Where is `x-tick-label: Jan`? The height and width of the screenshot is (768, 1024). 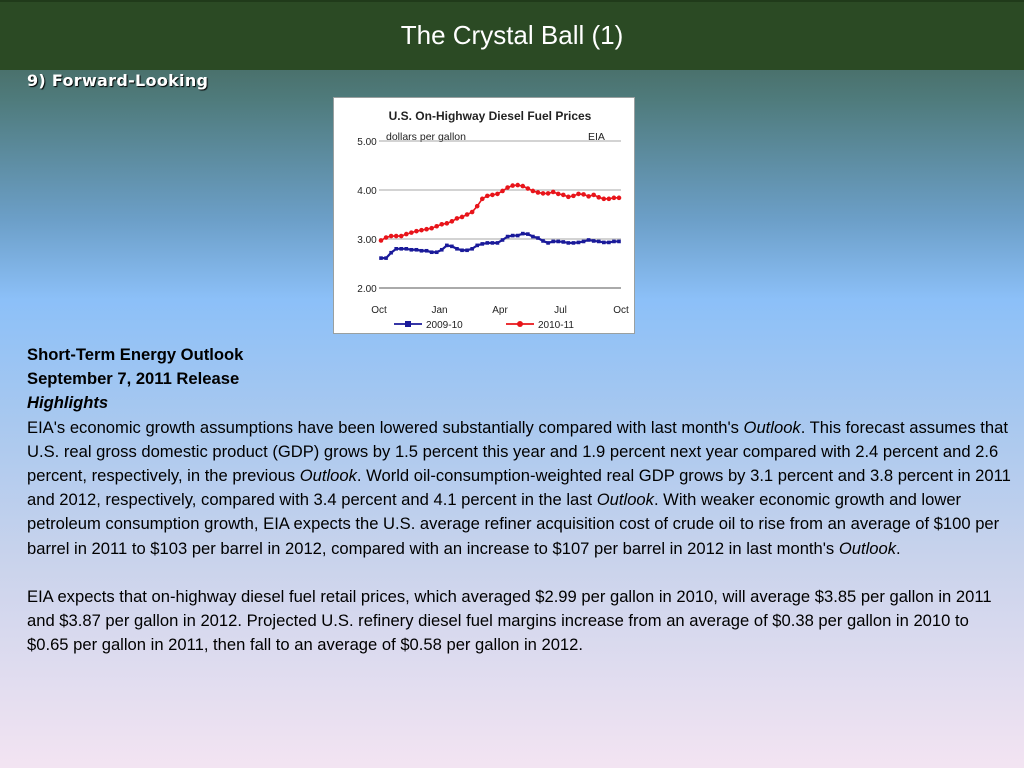 x-tick-label: Jan is located at coordinates (439, 310).